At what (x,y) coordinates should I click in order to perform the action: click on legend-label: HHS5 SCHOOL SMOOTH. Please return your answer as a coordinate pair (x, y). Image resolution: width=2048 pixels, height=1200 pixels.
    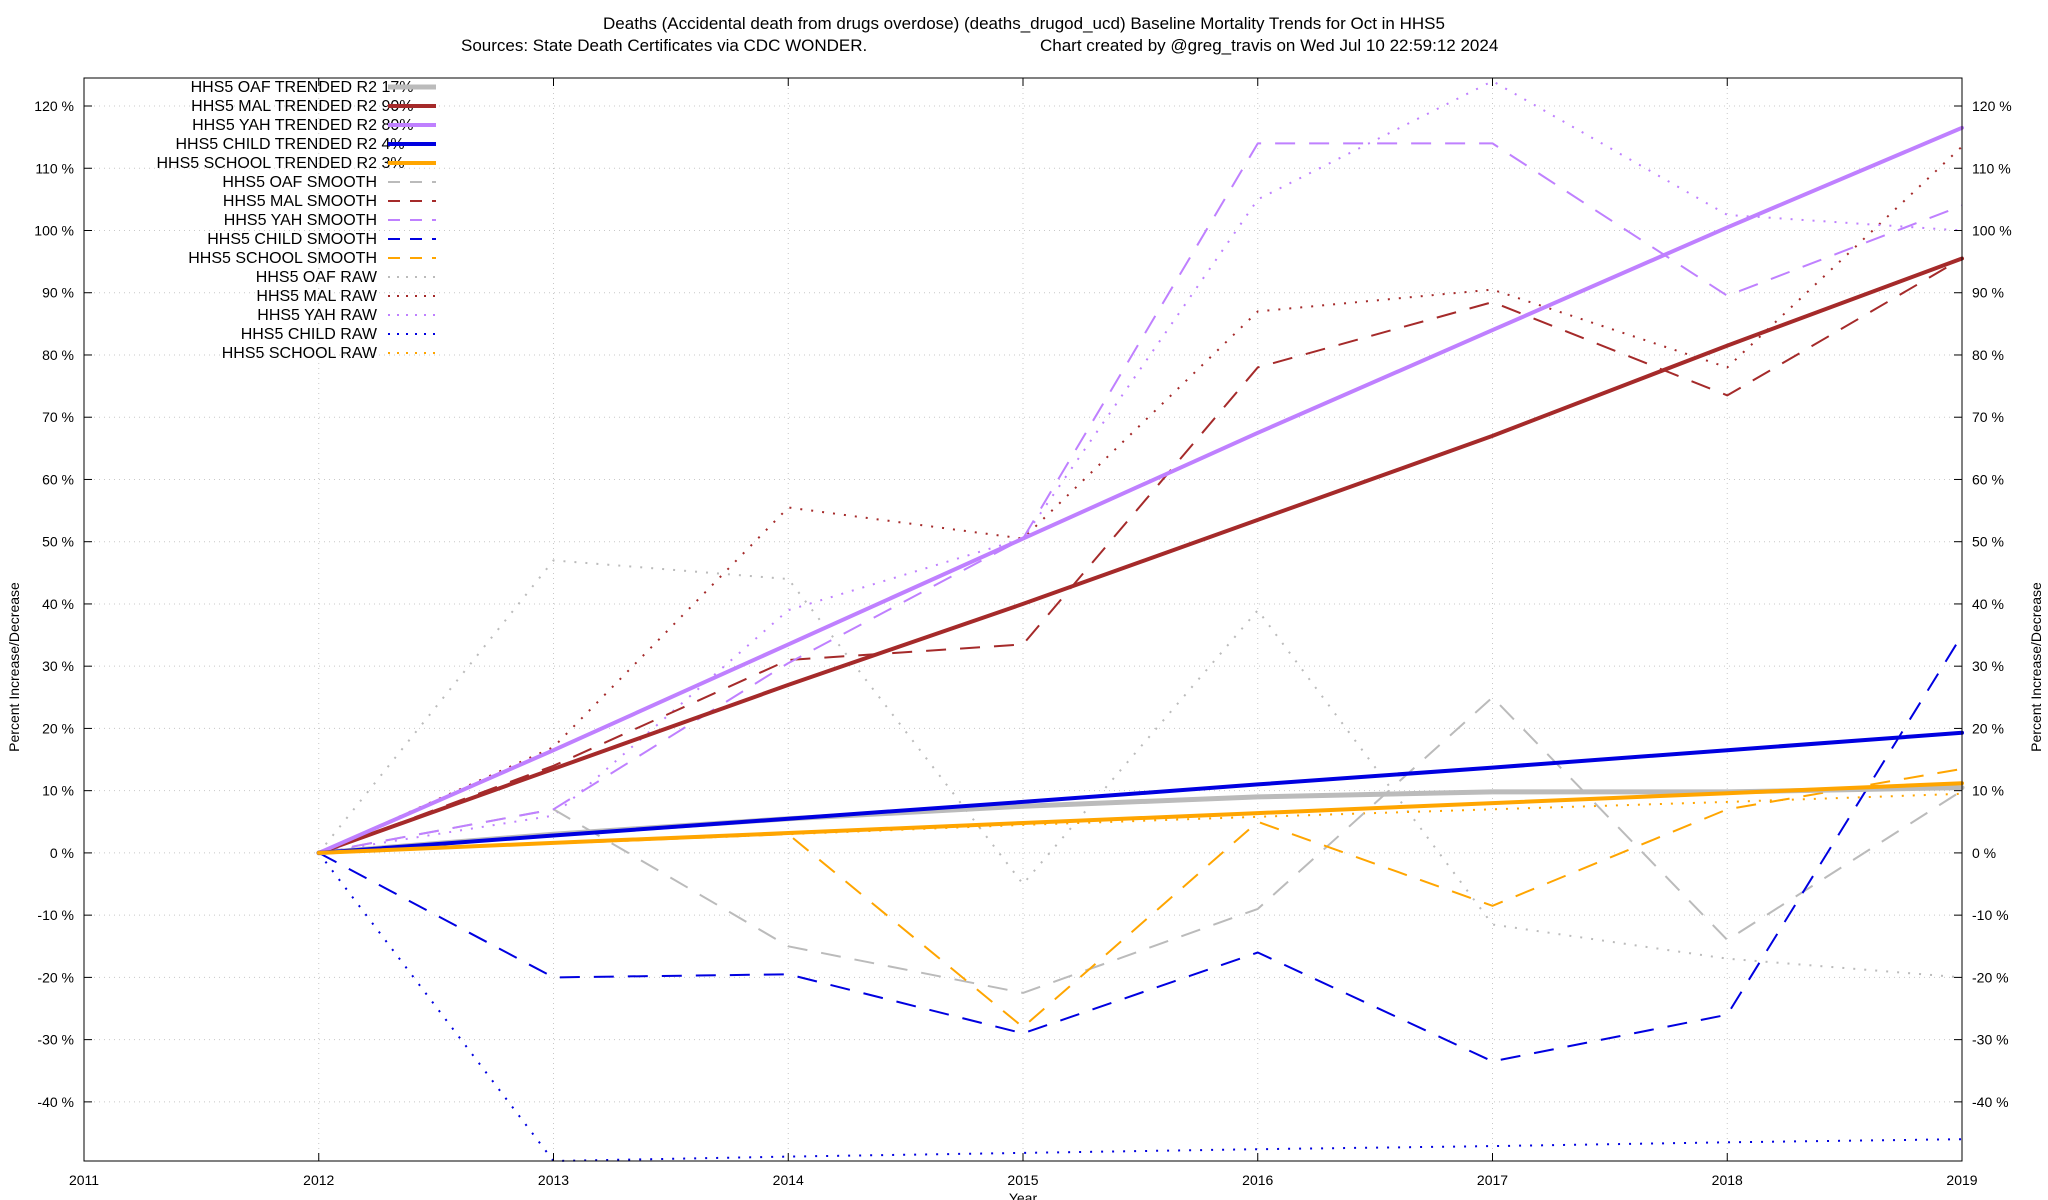
    Looking at the image, I should click on (282, 258).